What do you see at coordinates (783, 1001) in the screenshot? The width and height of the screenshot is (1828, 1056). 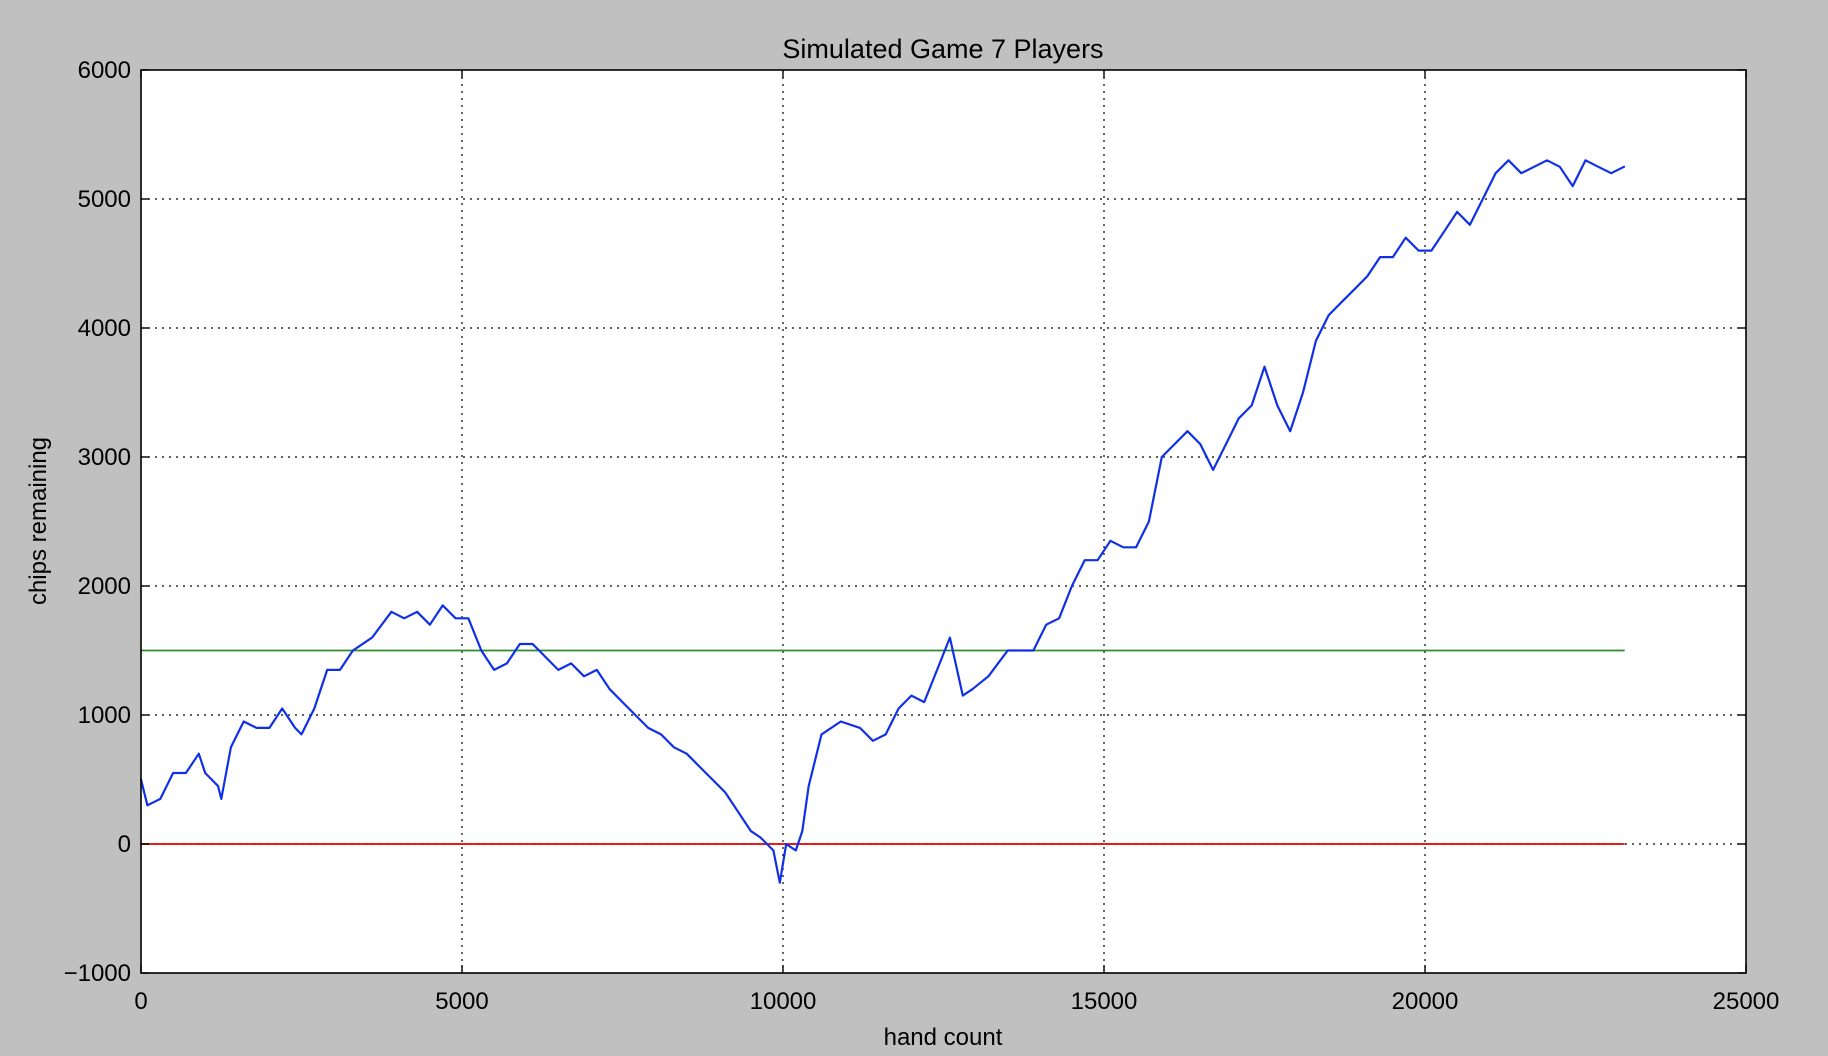 I see `x-tick-label: 10000` at bounding box center [783, 1001].